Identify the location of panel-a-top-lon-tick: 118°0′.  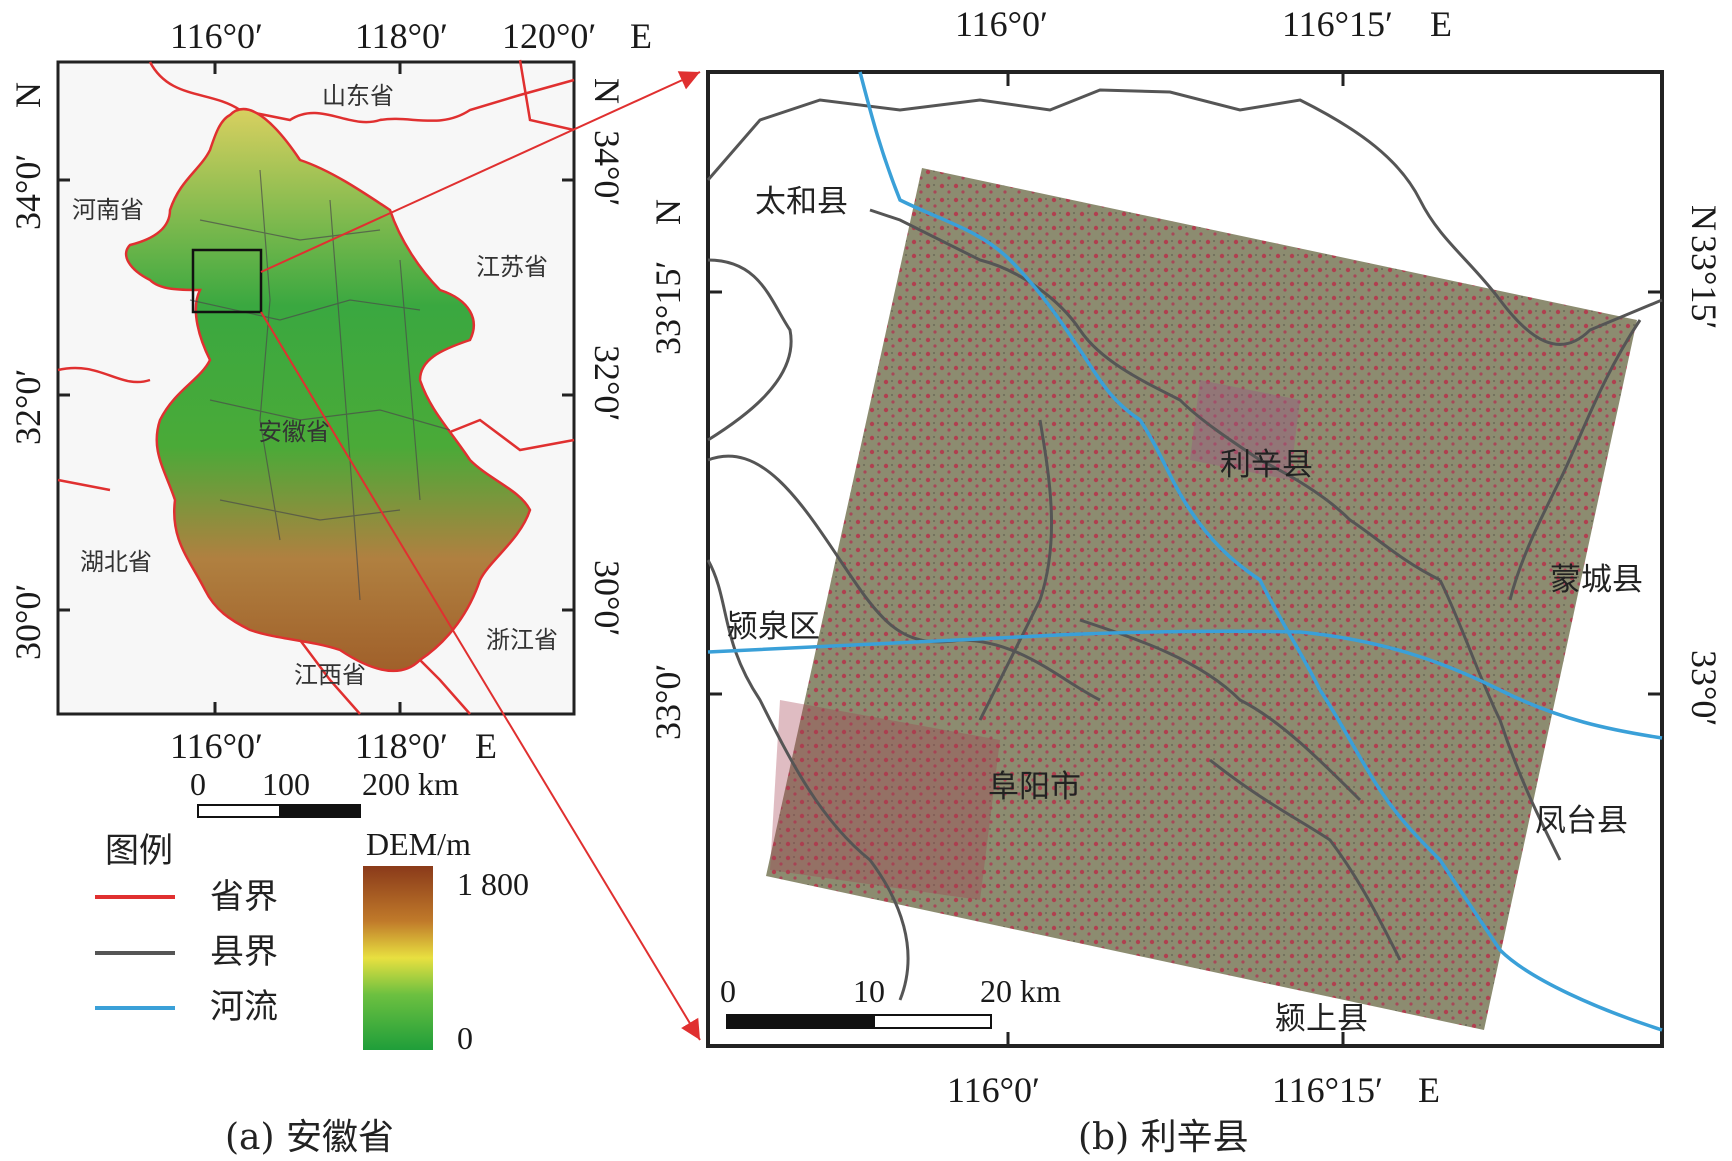
(401, 36).